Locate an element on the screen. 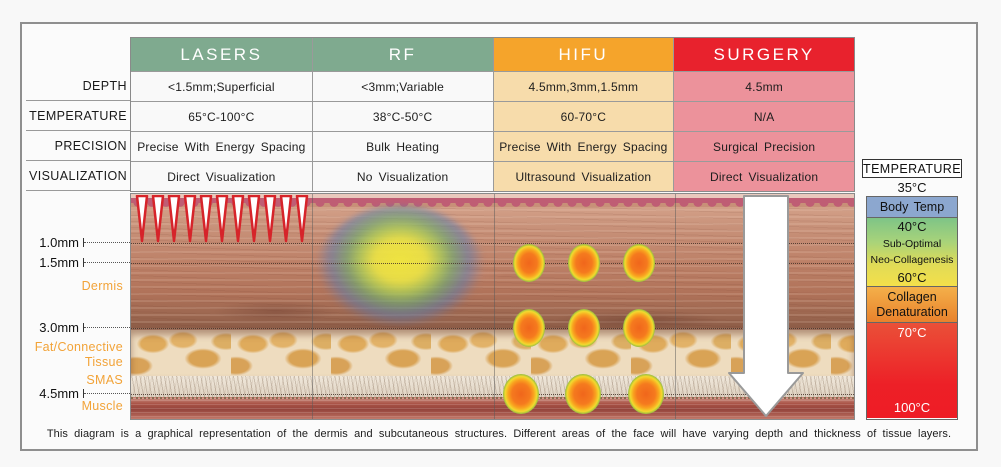 The width and height of the screenshot is (1001, 467). scale-neocollagenesis-zone: 40°C Sub-Optimal Neo-Collagenesis 60°C is located at coordinates (912, 251).